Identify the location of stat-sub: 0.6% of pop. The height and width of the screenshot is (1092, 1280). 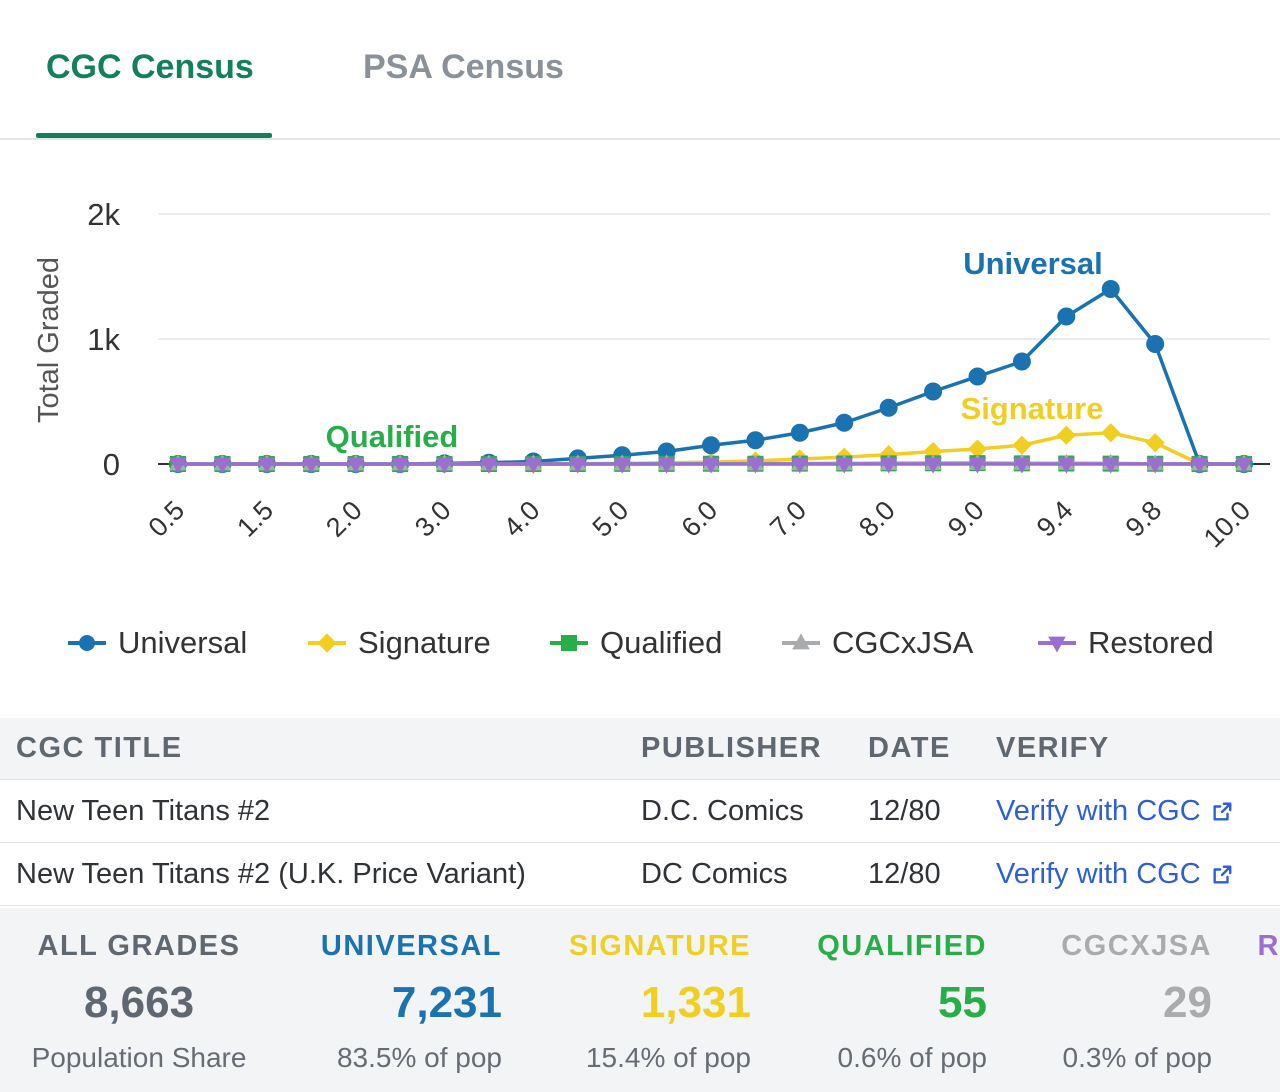
(912, 1057).